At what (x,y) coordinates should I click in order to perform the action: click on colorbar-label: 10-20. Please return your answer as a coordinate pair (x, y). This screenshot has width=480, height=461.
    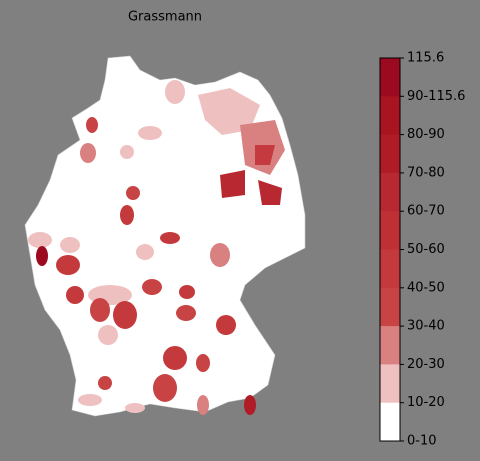
    Looking at the image, I should click on (426, 402).